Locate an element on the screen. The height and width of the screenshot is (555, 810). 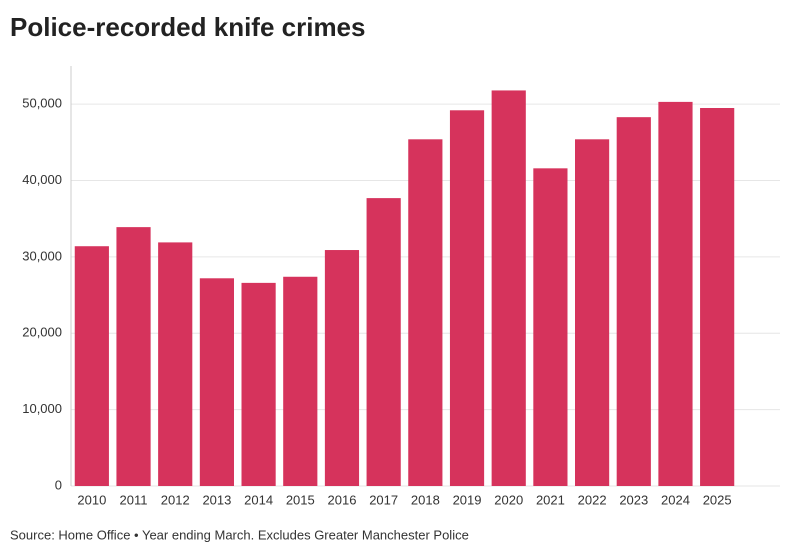
x-tick-label: 2025 is located at coordinates (717, 499).